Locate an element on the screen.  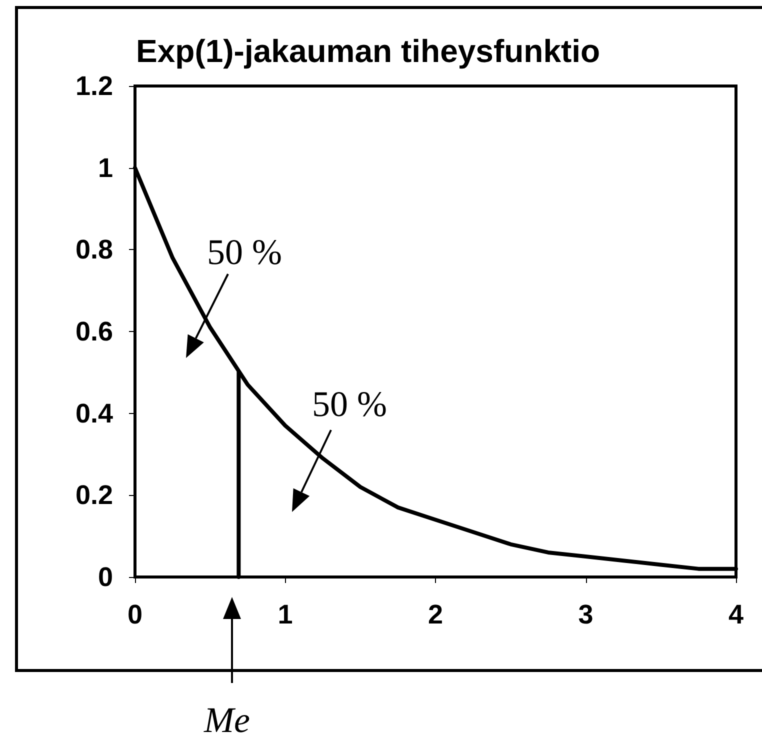
x-tick-label: 3 is located at coordinates (586, 615).